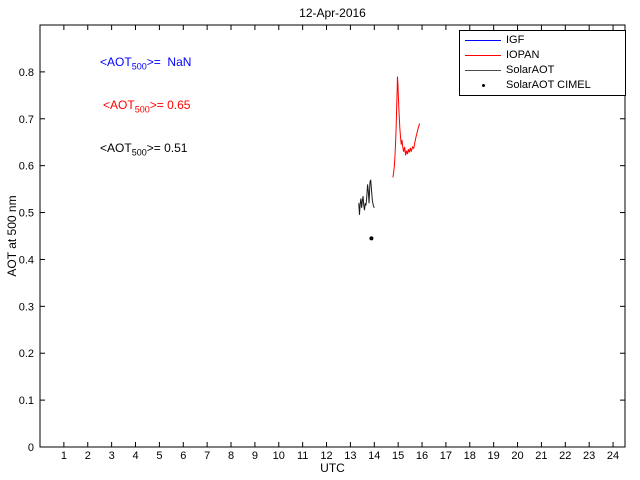  I want to click on legend-label: IOPAN, so click(523, 55).